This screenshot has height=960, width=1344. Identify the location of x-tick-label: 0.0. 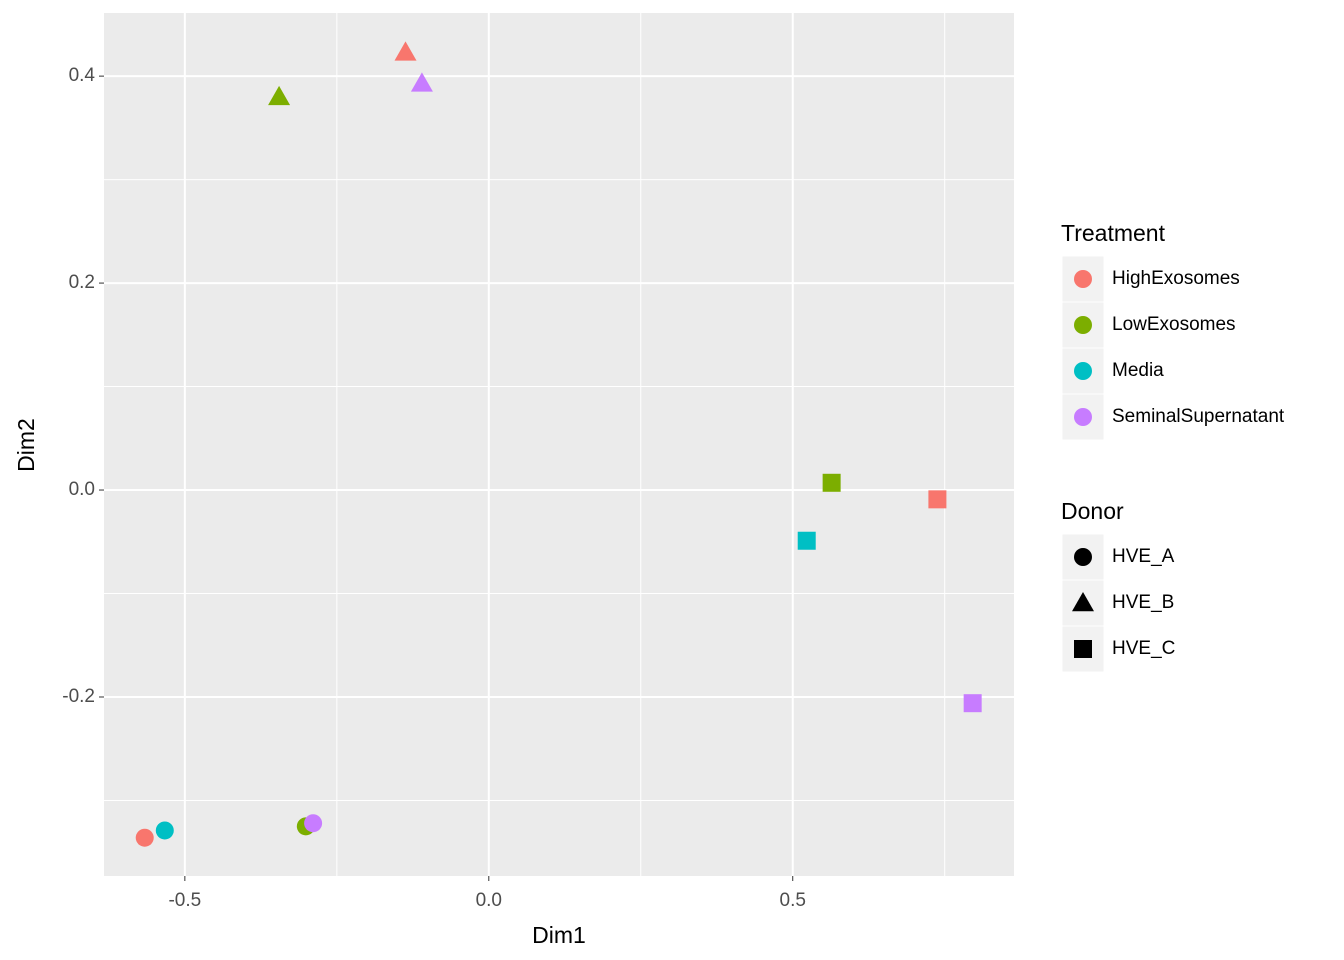
(489, 900).